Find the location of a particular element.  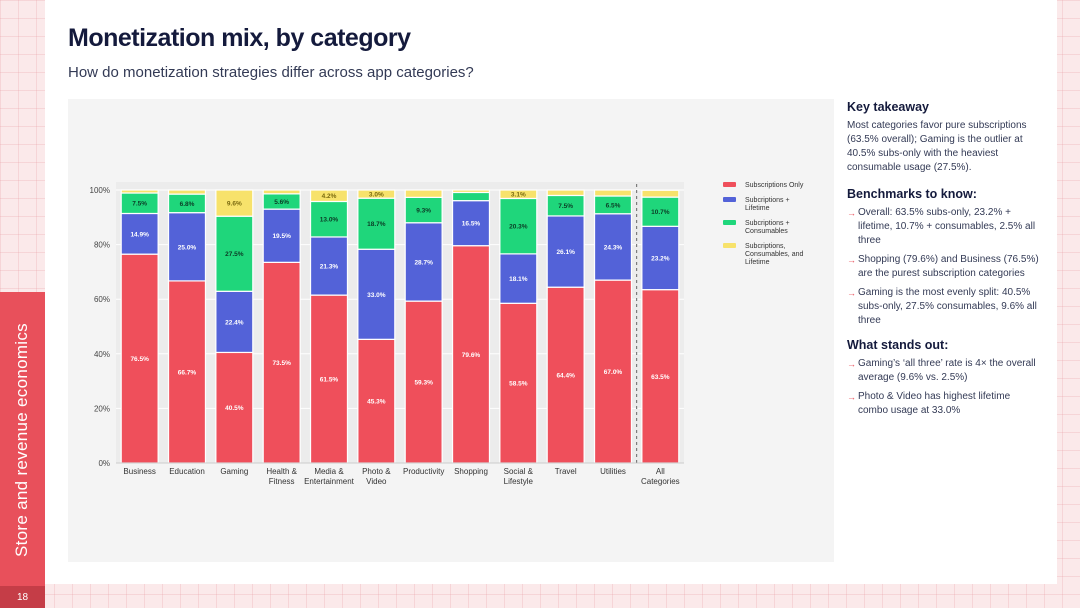

y-tick-label: 100% is located at coordinates (100, 190).